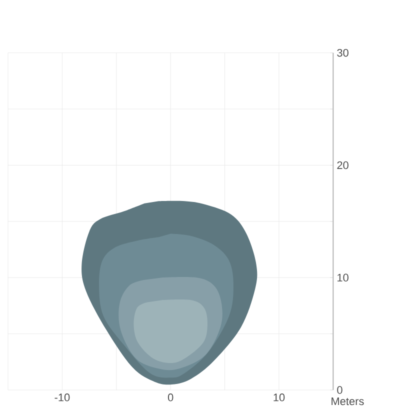  Describe the element at coordinates (279, 398) in the screenshot. I see `x-tick-label: 10` at that location.